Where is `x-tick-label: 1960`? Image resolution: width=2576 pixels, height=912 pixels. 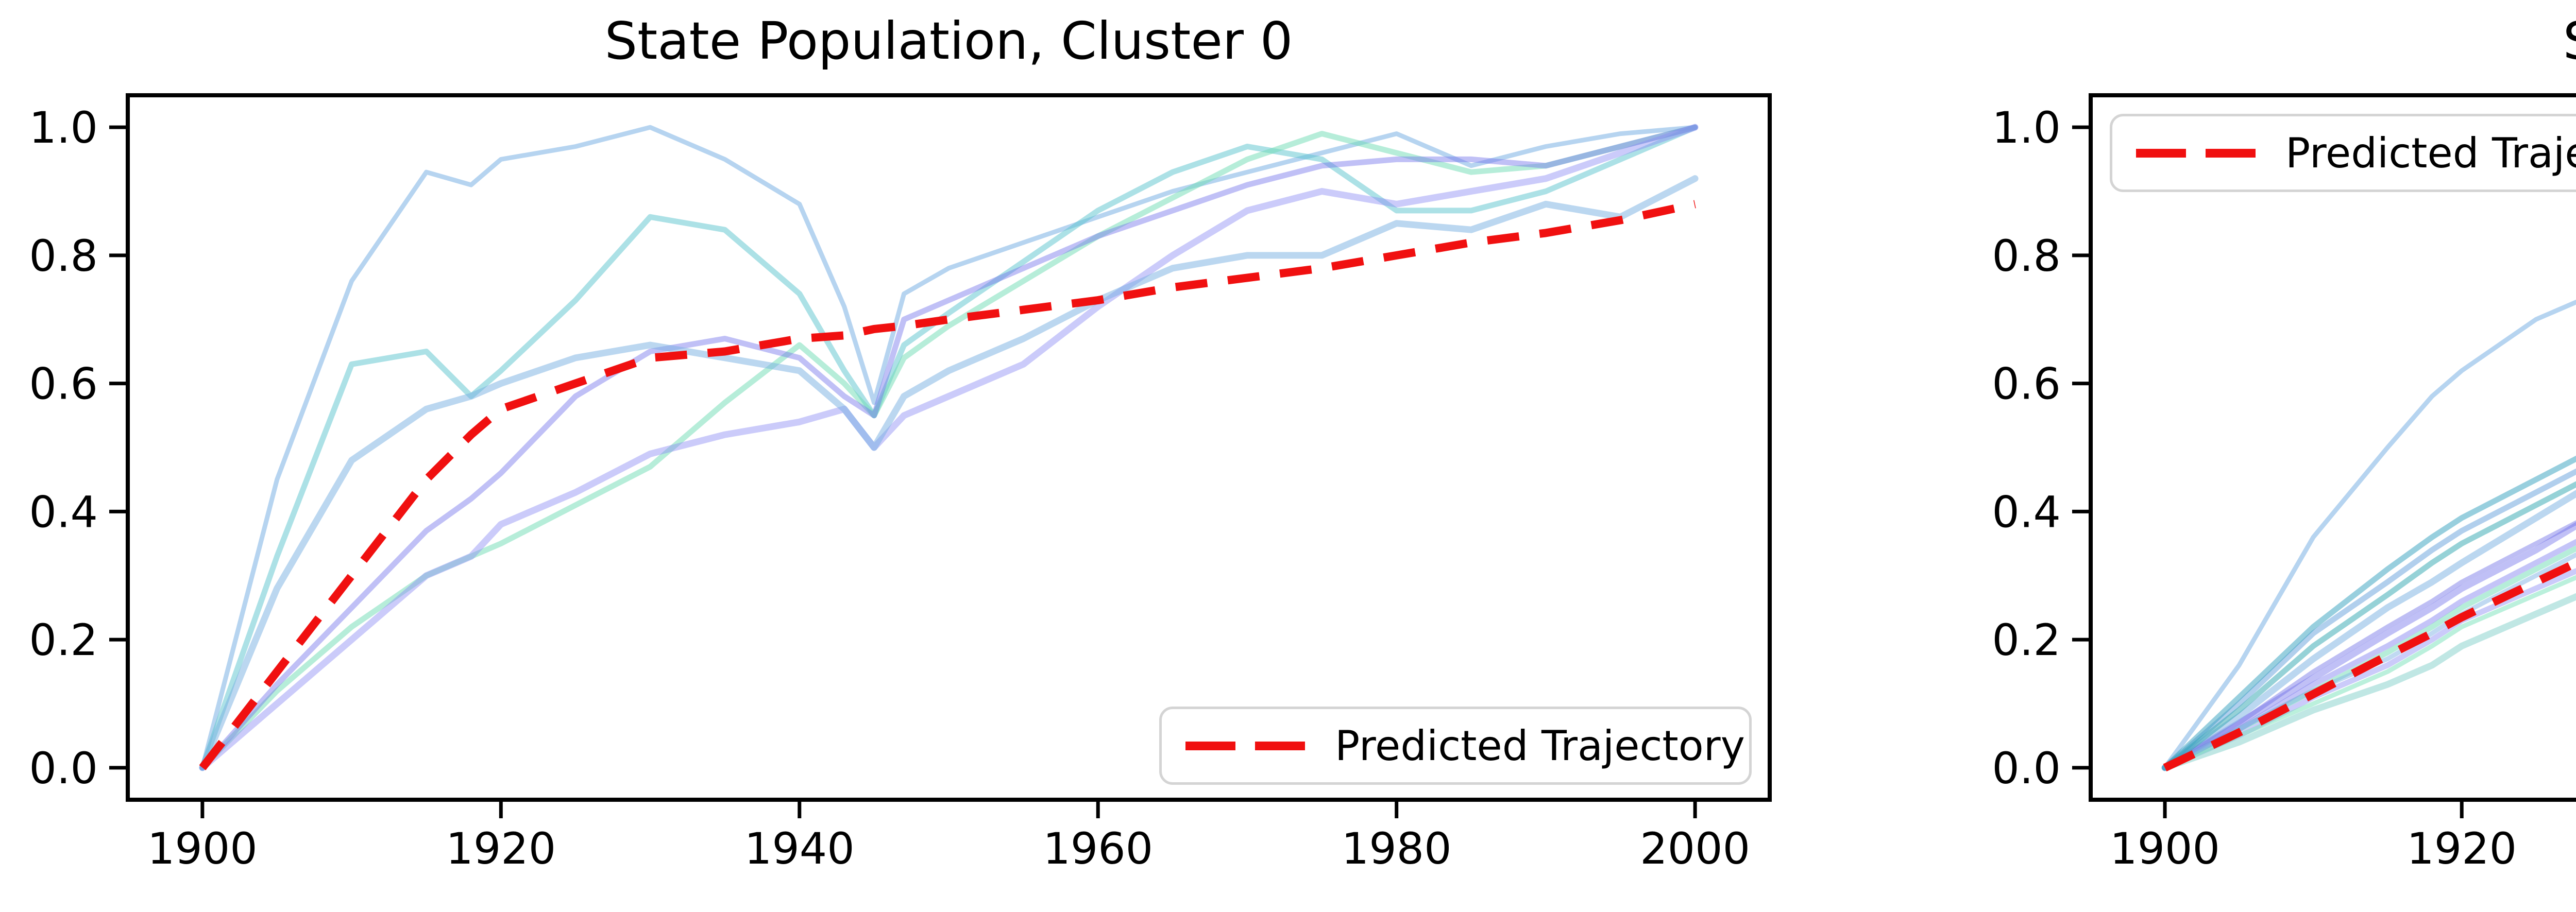 x-tick-label: 1960 is located at coordinates (1098, 848).